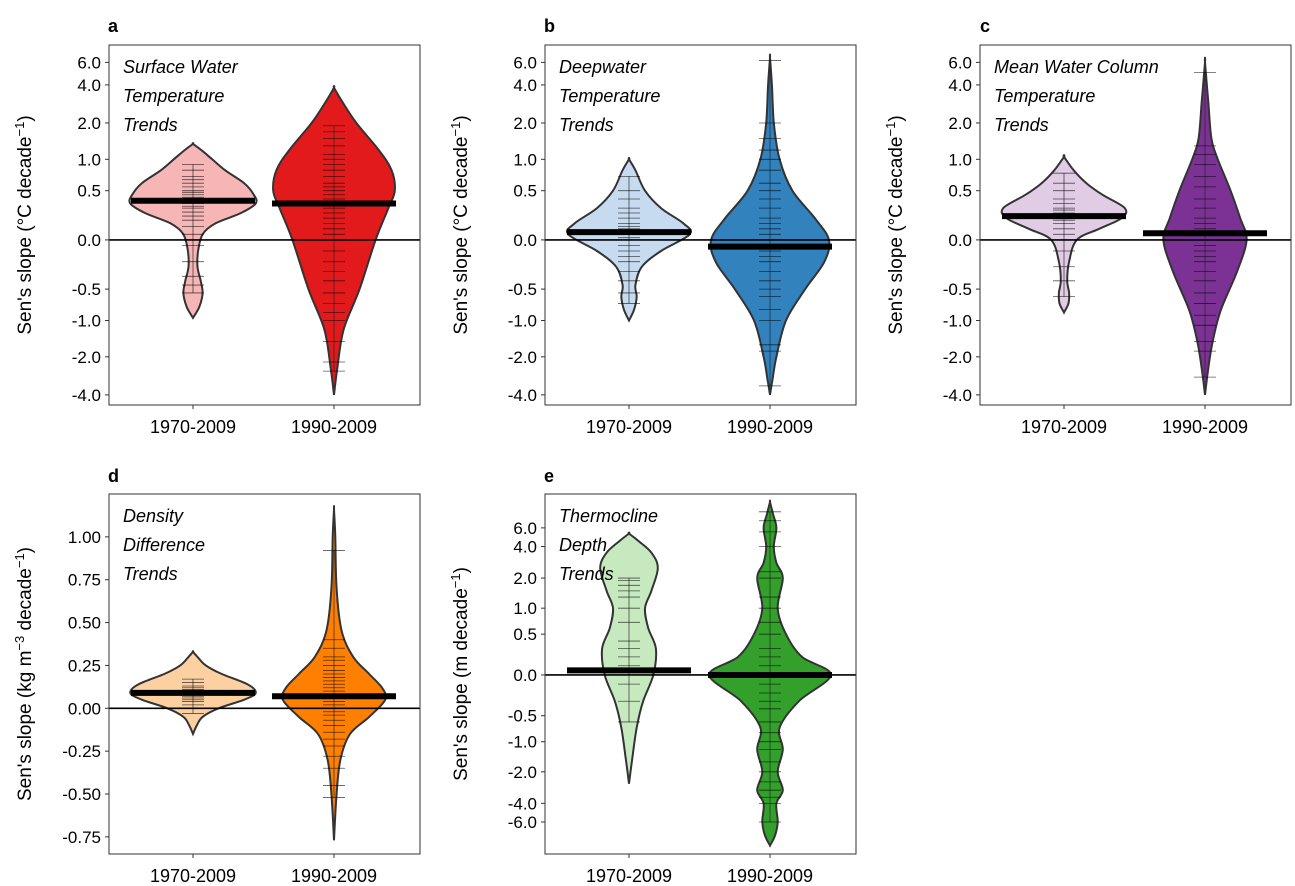 This screenshot has height=886, width=1295. Describe the element at coordinates (957, 357) in the screenshot. I see `y-tick-label-c-8: -2.0` at that location.